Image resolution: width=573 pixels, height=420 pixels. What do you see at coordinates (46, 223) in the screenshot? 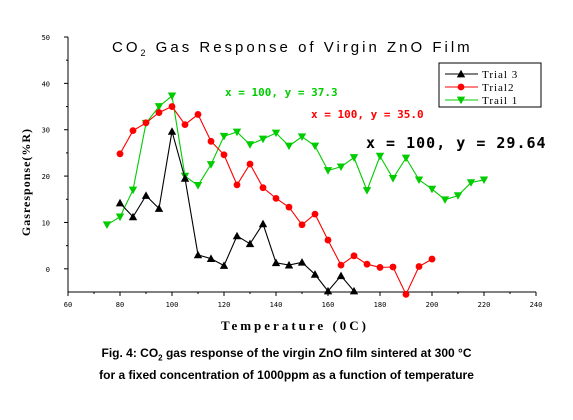
I see `y-tick-label: 10` at bounding box center [46, 223].